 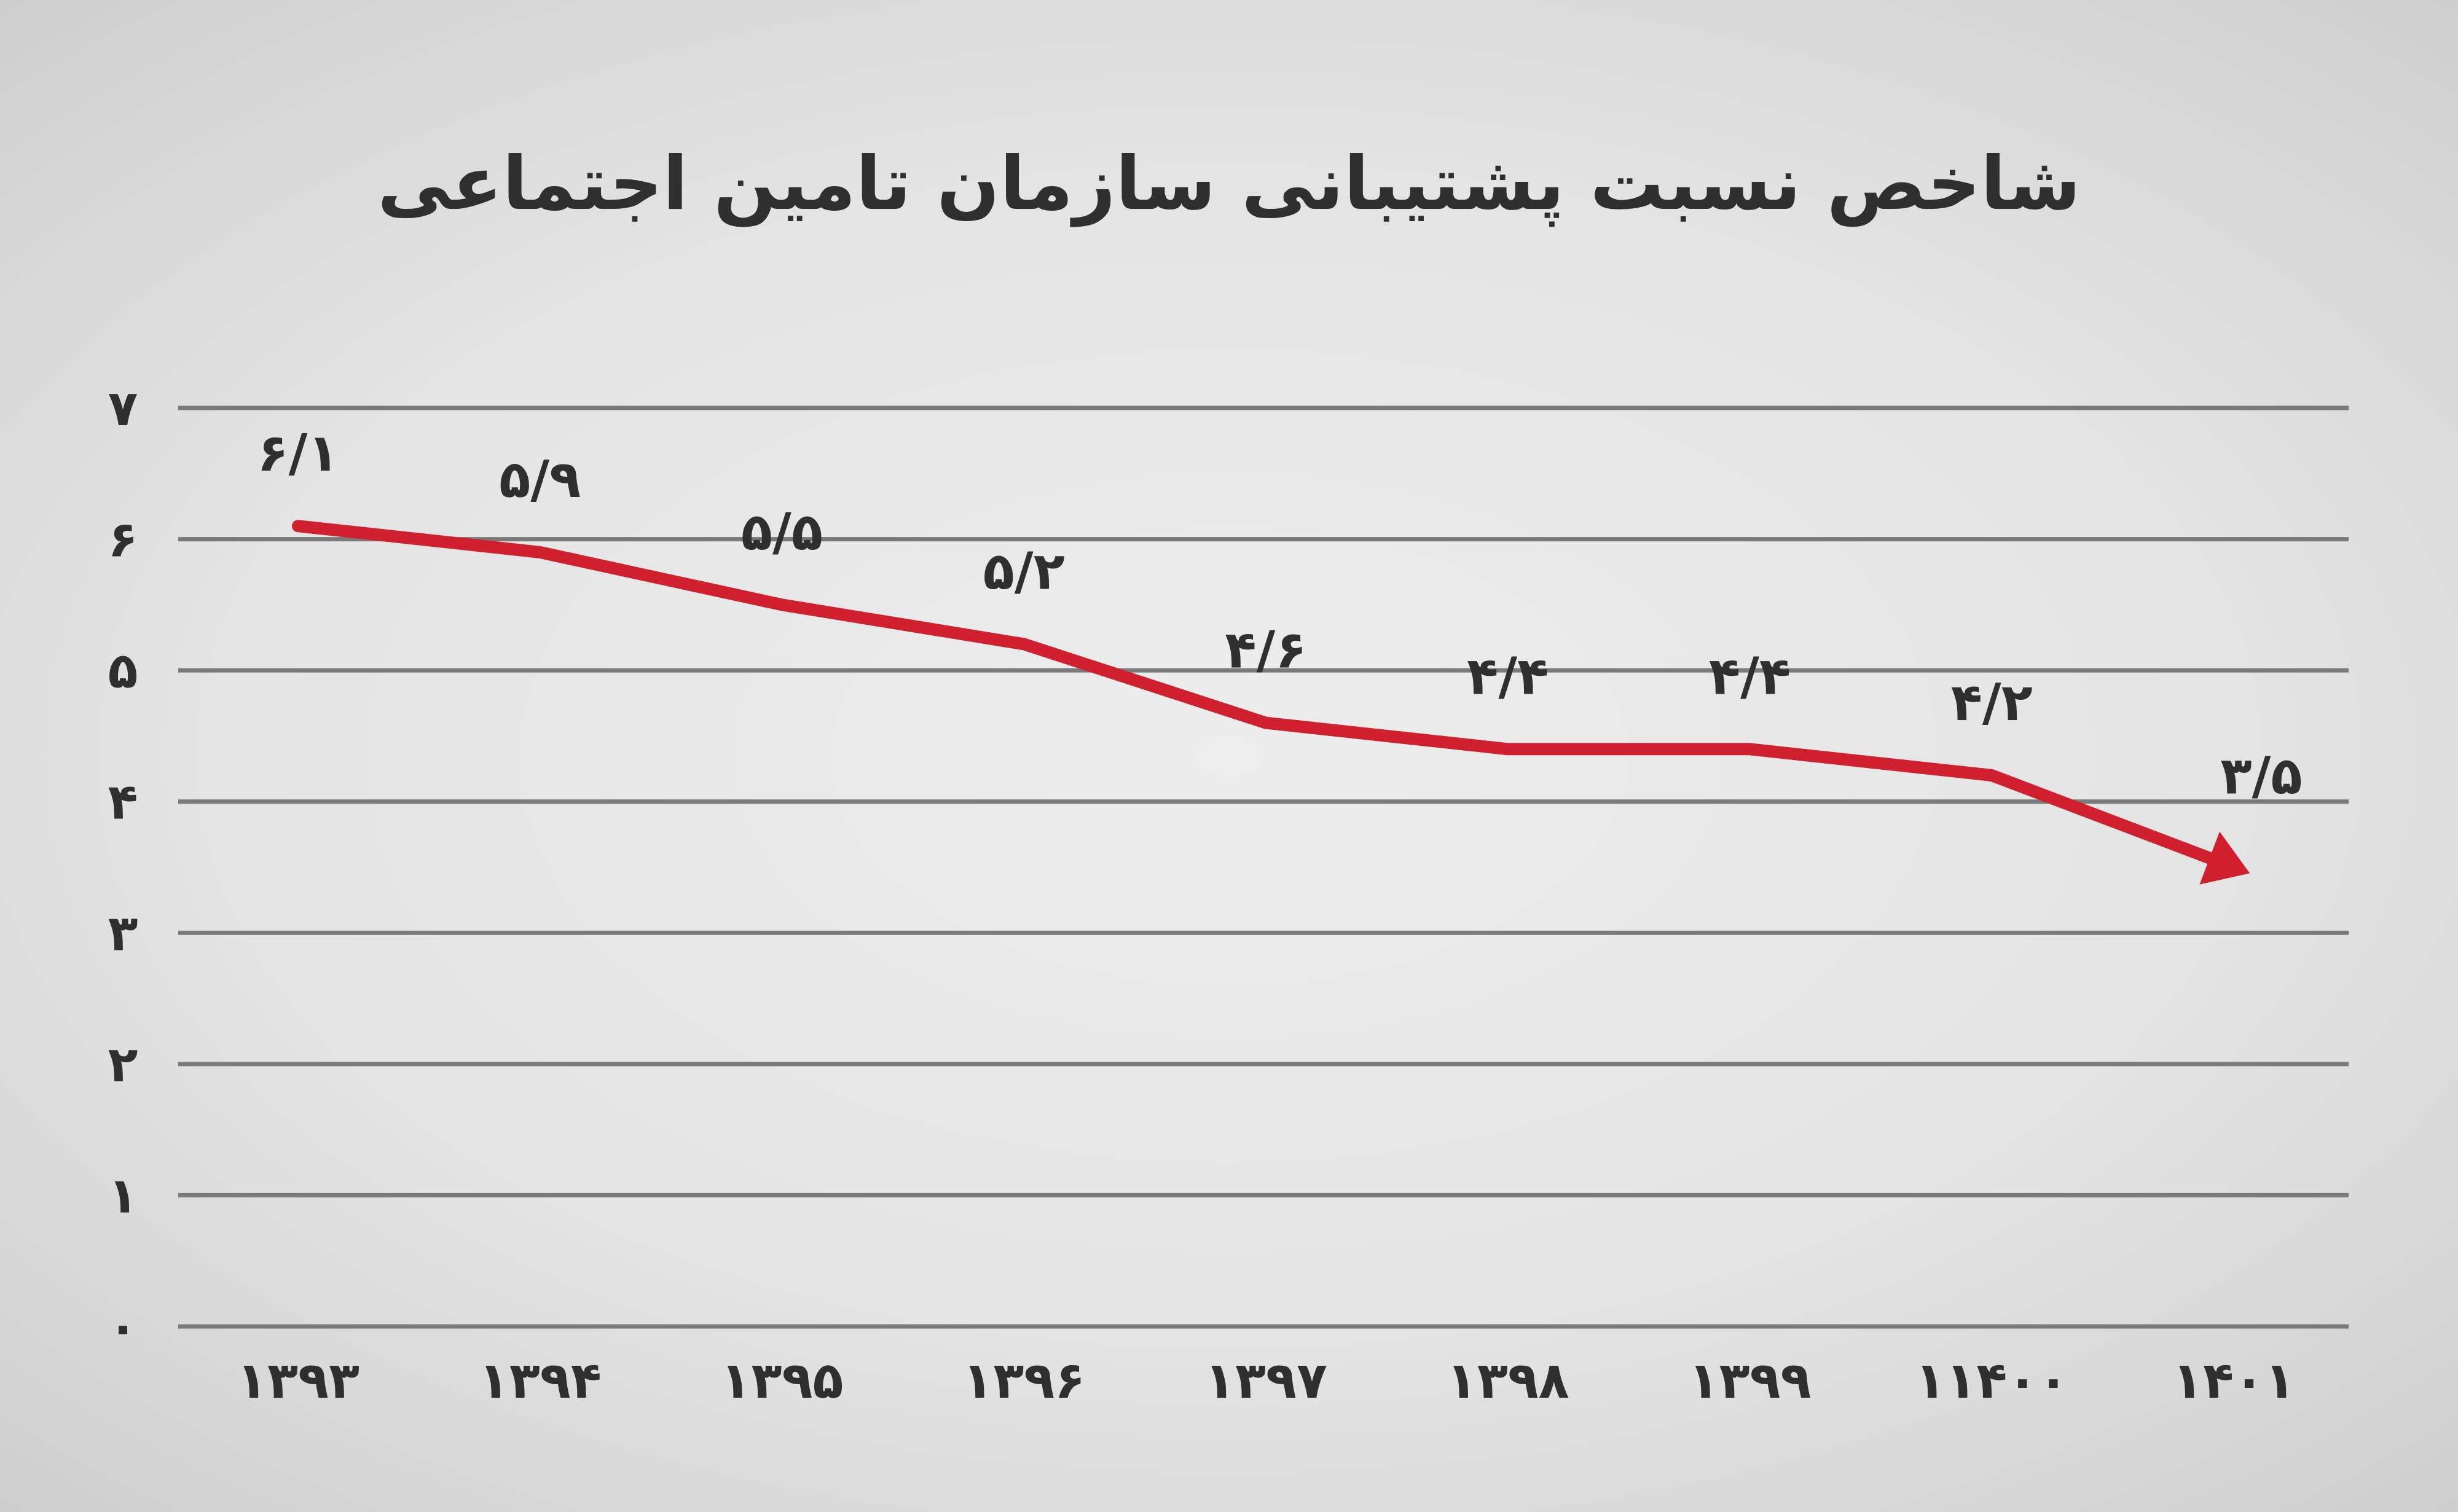 I want to click on x-tick-label: ۱۳۹۴, so click(x=541, y=1381).